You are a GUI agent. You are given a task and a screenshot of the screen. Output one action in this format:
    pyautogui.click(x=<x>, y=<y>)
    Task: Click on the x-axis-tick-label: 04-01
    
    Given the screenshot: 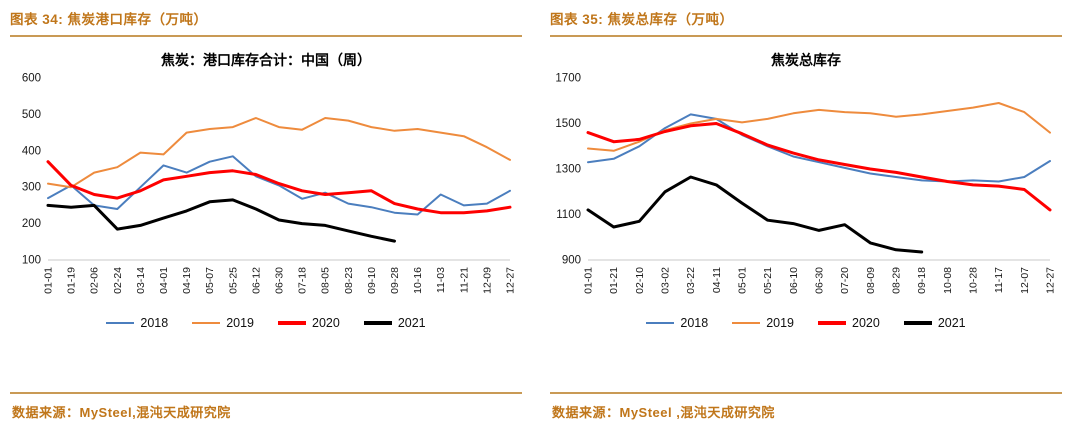 What is the action you would take?
    pyautogui.click(x=164, y=280)
    